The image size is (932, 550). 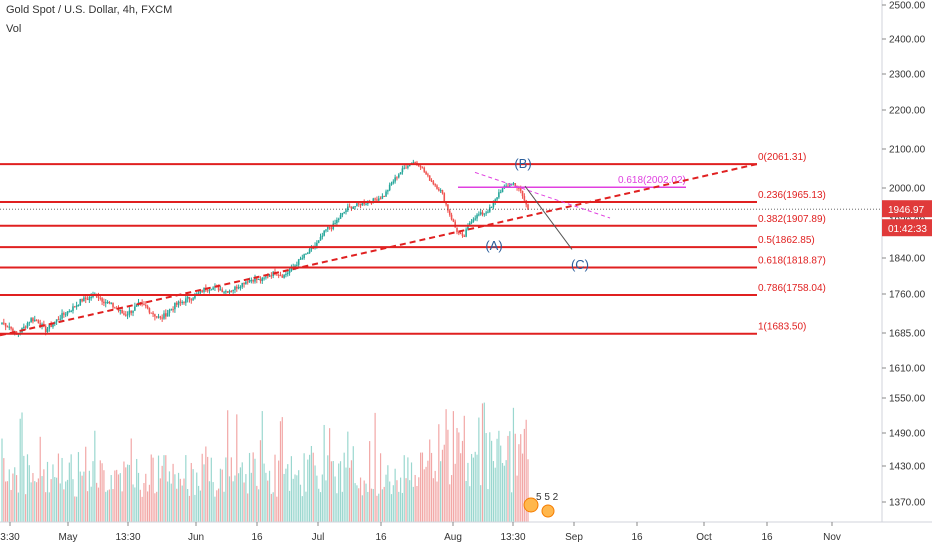 I want to click on x-tick-label: May, so click(x=68, y=537).